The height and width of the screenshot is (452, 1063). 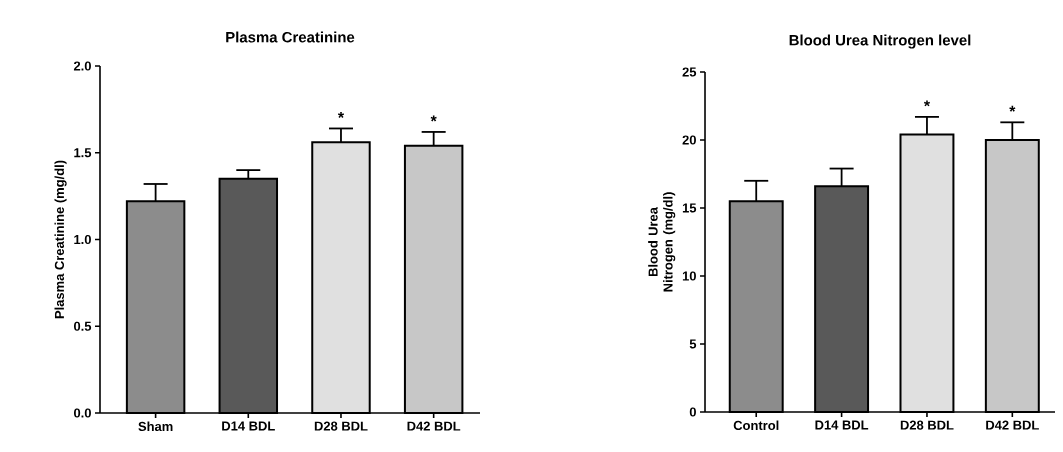 What do you see at coordinates (83, 153) in the screenshot?
I see `y-tick-label: 1.5` at bounding box center [83, 153].